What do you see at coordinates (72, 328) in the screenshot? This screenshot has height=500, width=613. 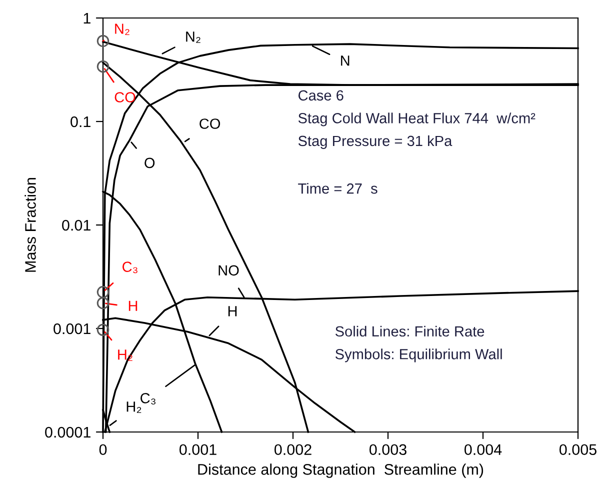 I see `y-tick-label: 0.001` at bounding box center [72, 328].